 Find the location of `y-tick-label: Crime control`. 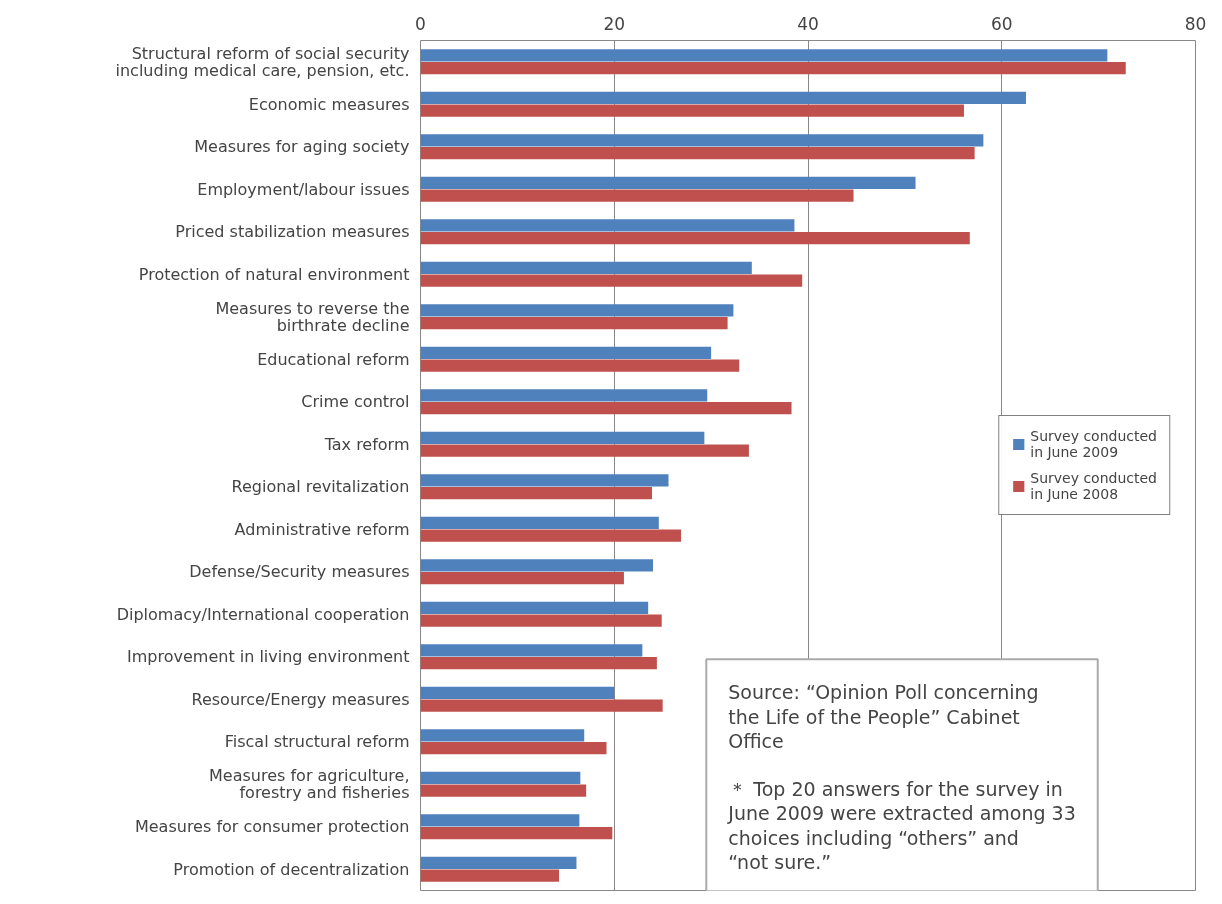

y-tick-label: Crime control is located at coordinates (355, 402).